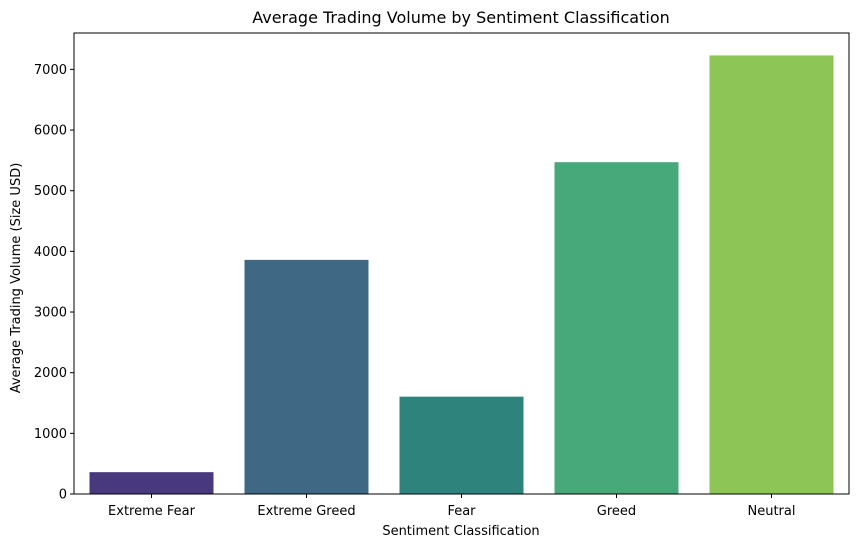 The height and width of the screenshot is (547, 859). What do you see at coordinates (63, 495) in the screenshot?
I see `y-tick-label: 0` at bounding box center [63, 495].